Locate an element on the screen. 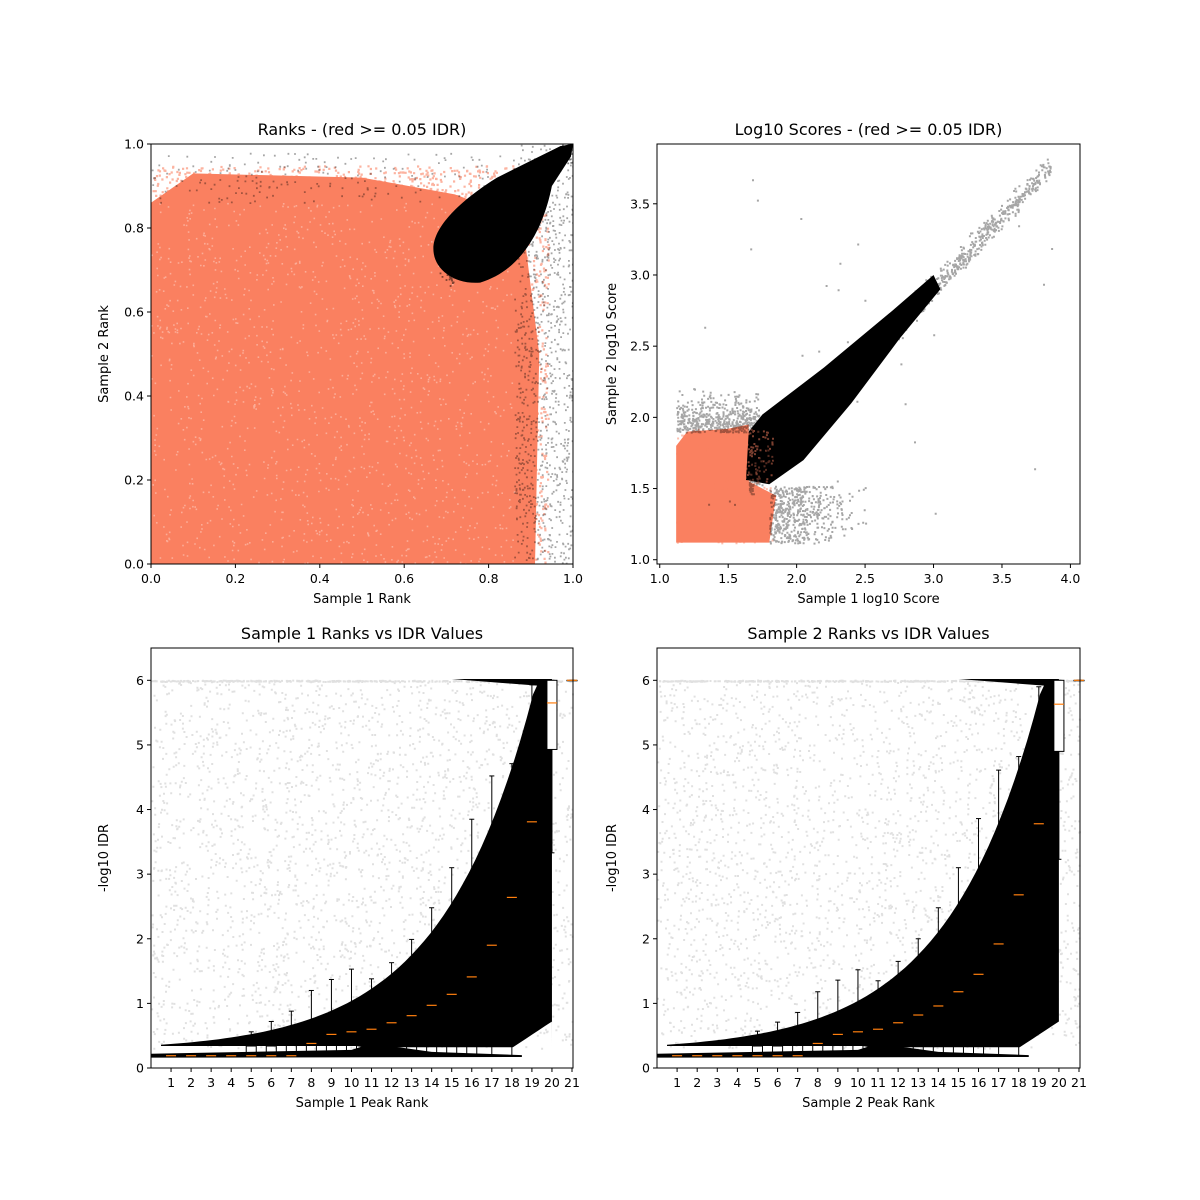 The height and width of the screenshot is (1200, 1200). y-tick-label: 5 is located at coordinates (140, 744).